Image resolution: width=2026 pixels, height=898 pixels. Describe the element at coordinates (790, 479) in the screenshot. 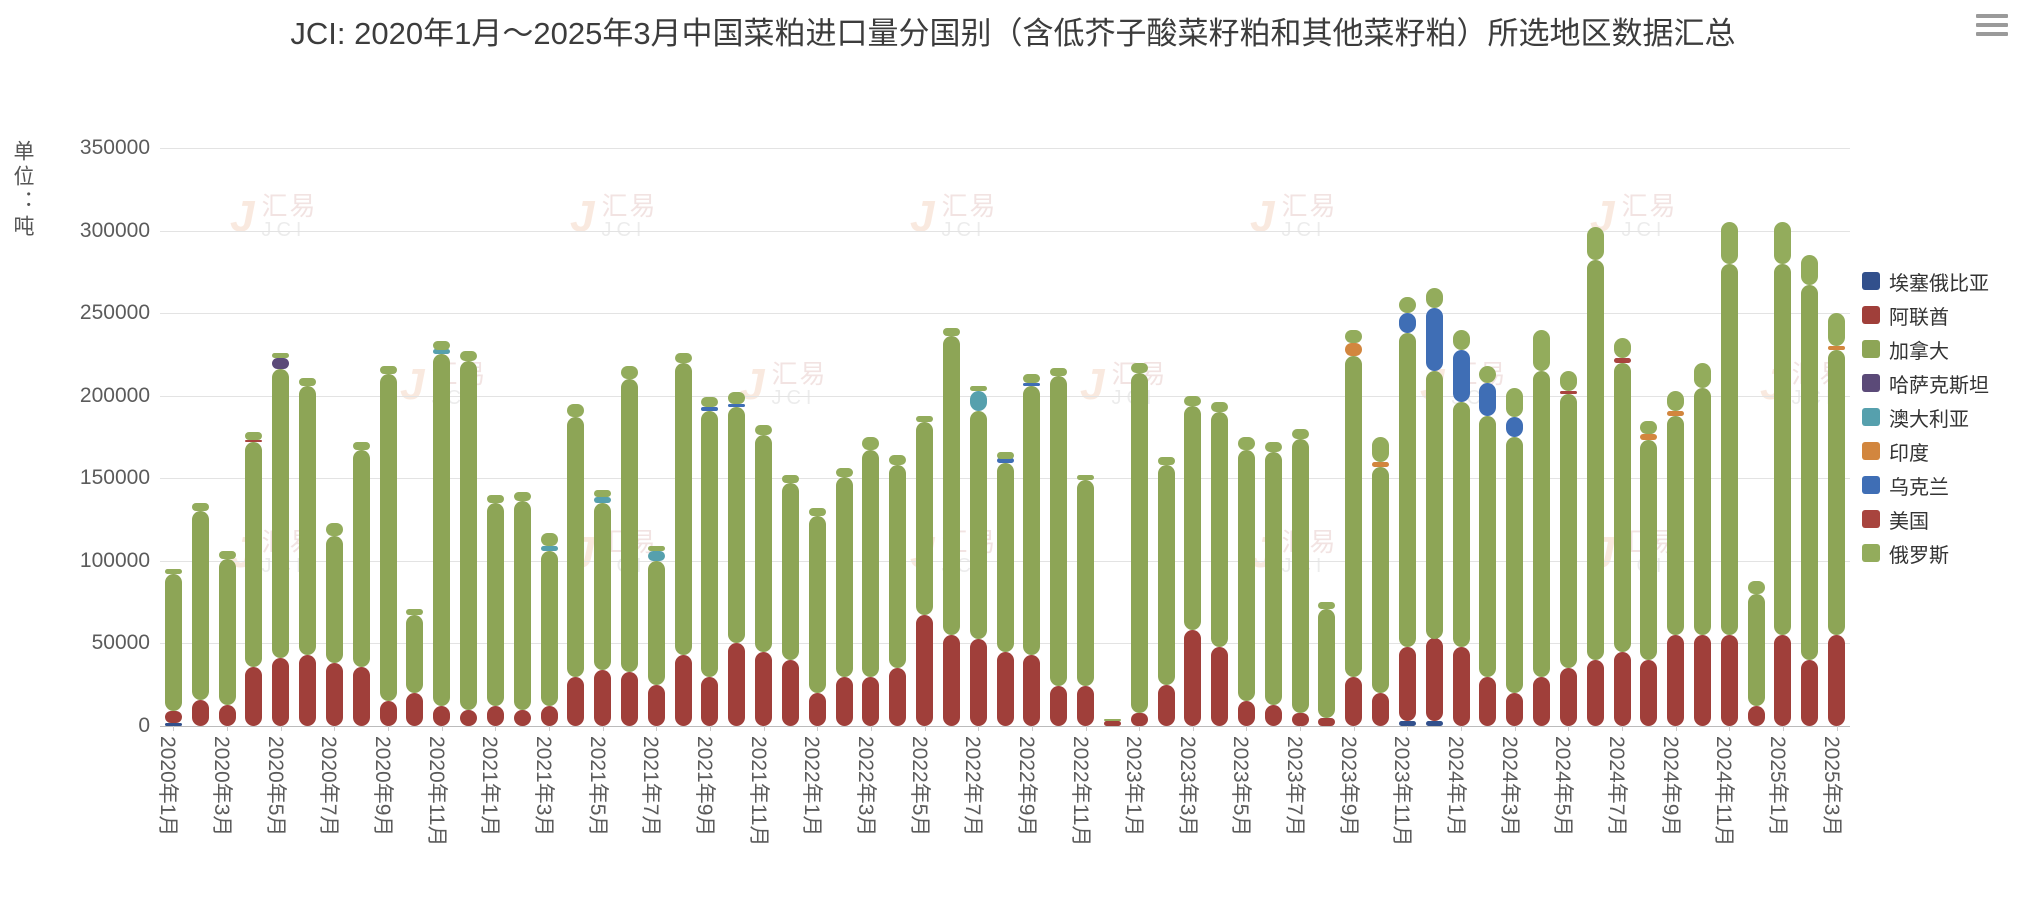

I see `bar-segment-2021年12月-俄罗斯` at that location.